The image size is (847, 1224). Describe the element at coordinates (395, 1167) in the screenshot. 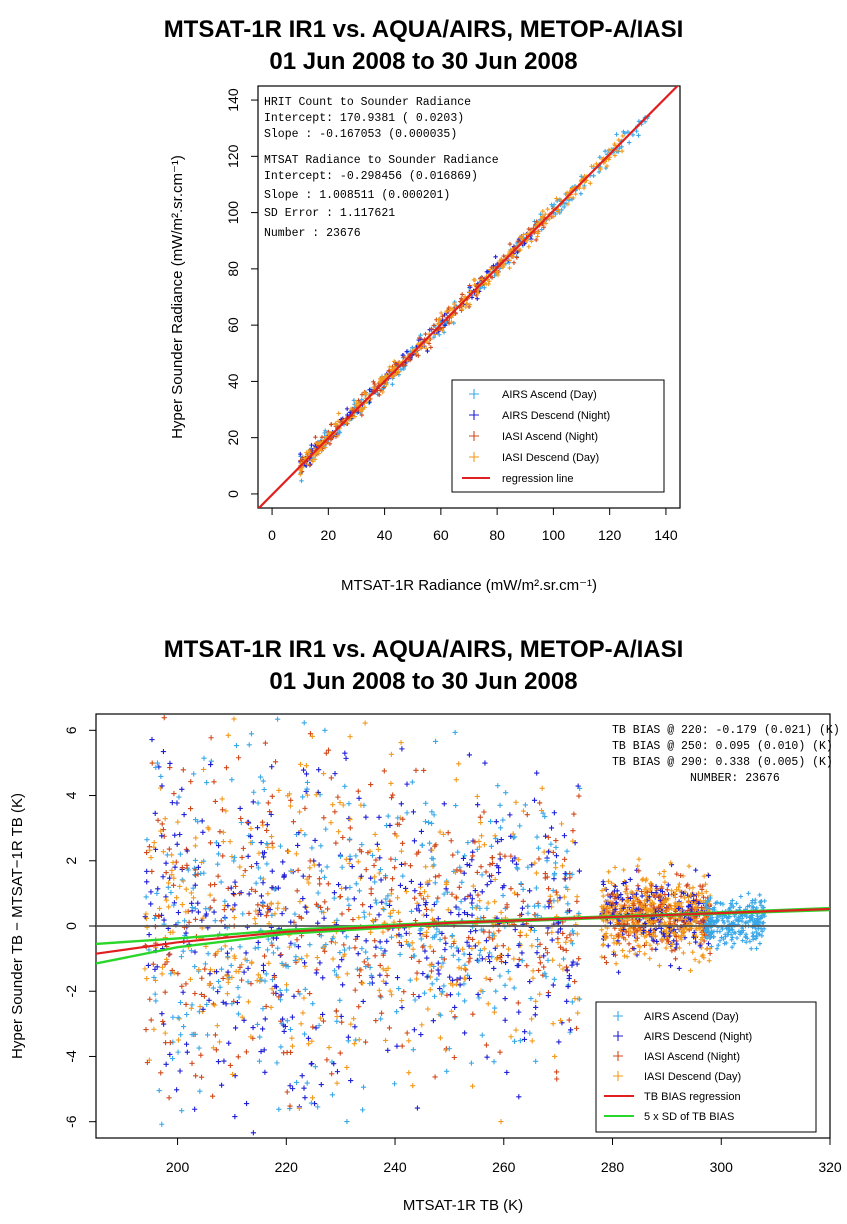

I see `chart-2-x-tick-label: 240` at that location.